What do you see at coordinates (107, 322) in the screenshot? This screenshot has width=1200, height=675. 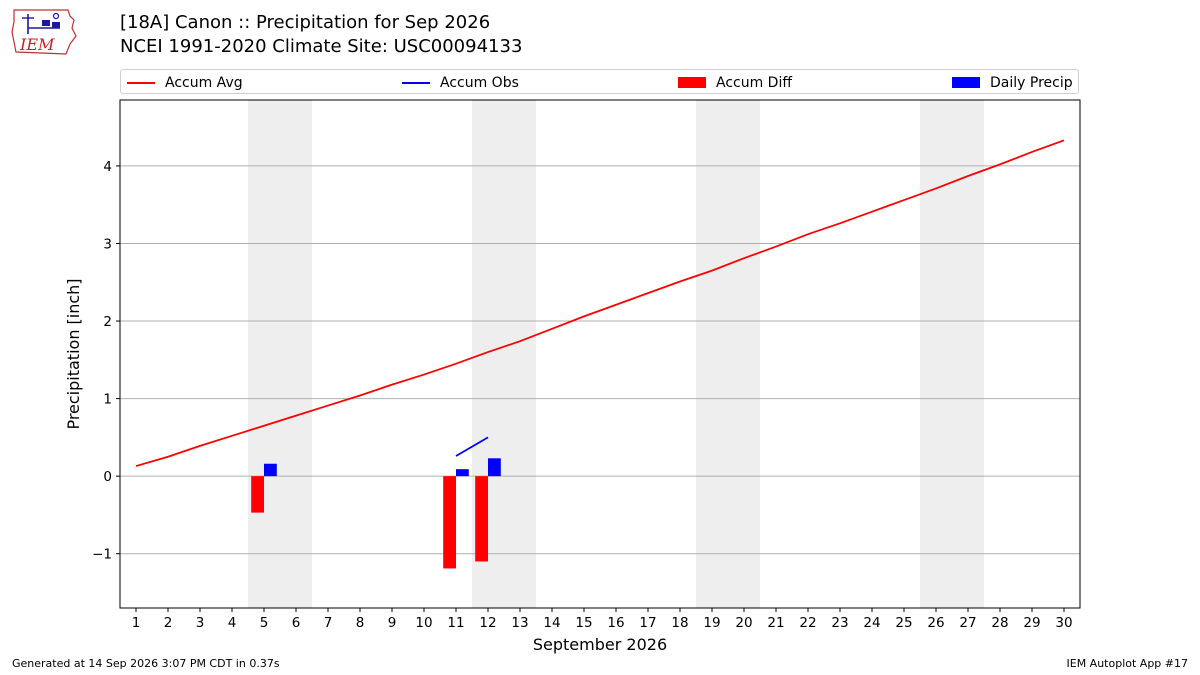 I see `y-tick-label: 2` at bounding box center [107, 322].